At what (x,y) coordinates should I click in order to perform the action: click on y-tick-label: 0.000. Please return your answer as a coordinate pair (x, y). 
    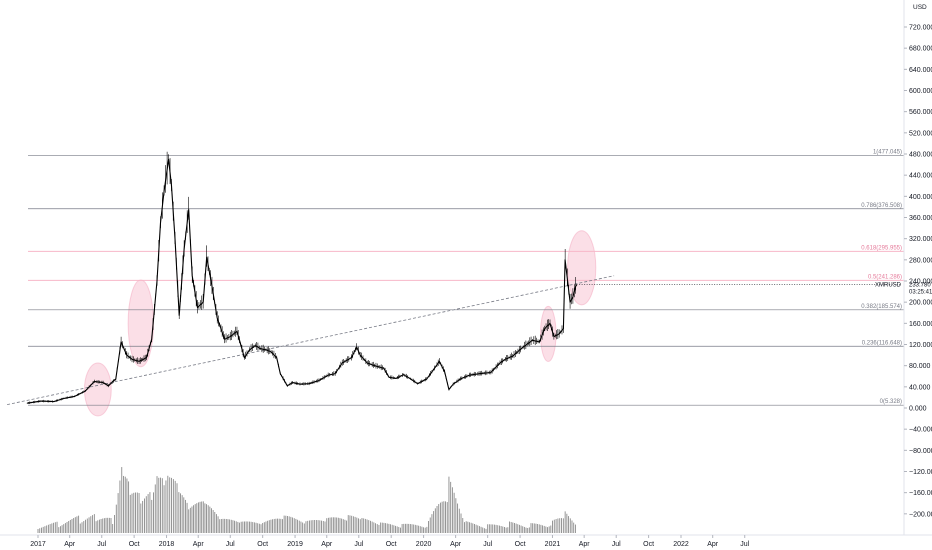
    Looking at the image, I should click on (918, 409).